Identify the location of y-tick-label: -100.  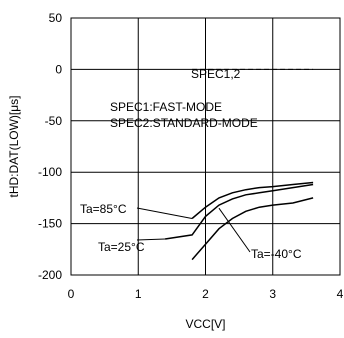
(50, 172).